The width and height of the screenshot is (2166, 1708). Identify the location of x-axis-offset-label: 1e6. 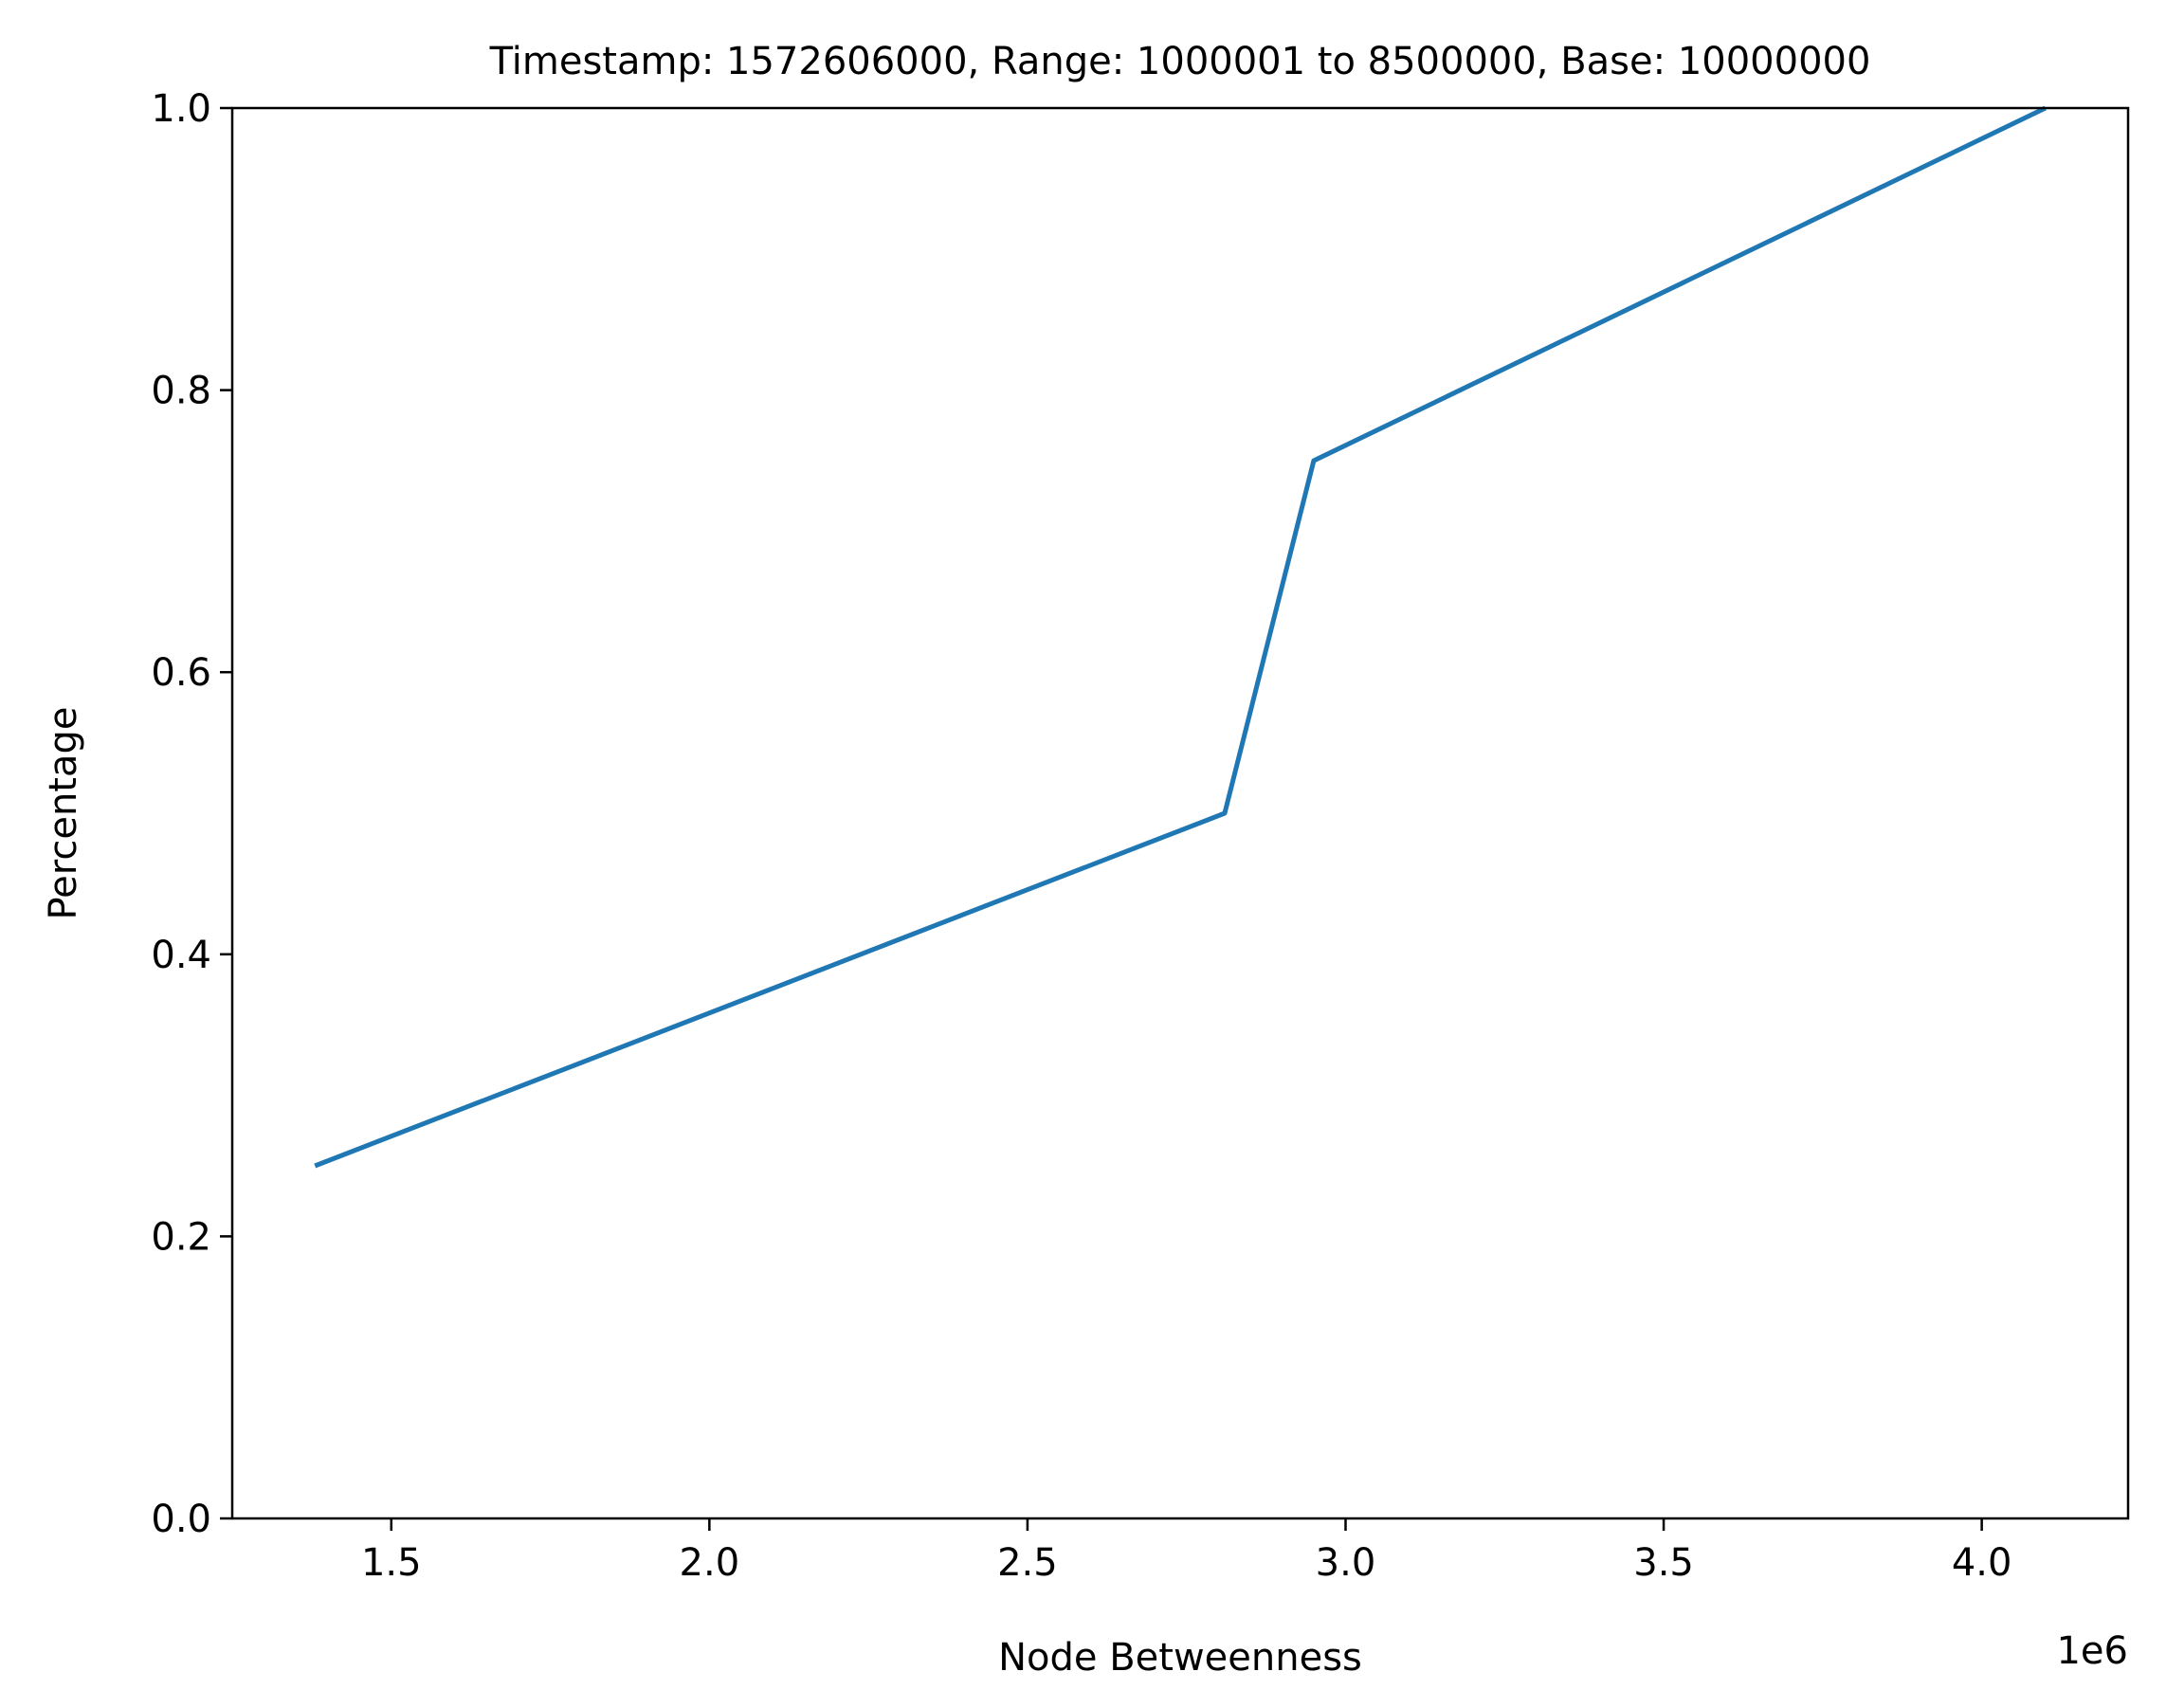
(2092, 1651).